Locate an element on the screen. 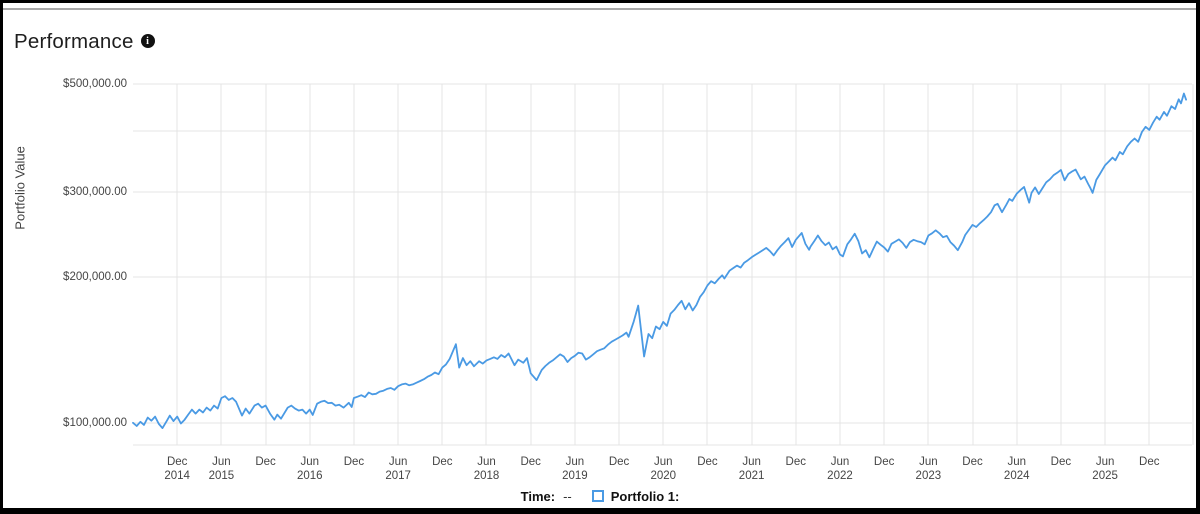 The height and width of the screenshot is (514, 1200). x-tick-label: Dec 2014 is located at coordinates (177, 469).